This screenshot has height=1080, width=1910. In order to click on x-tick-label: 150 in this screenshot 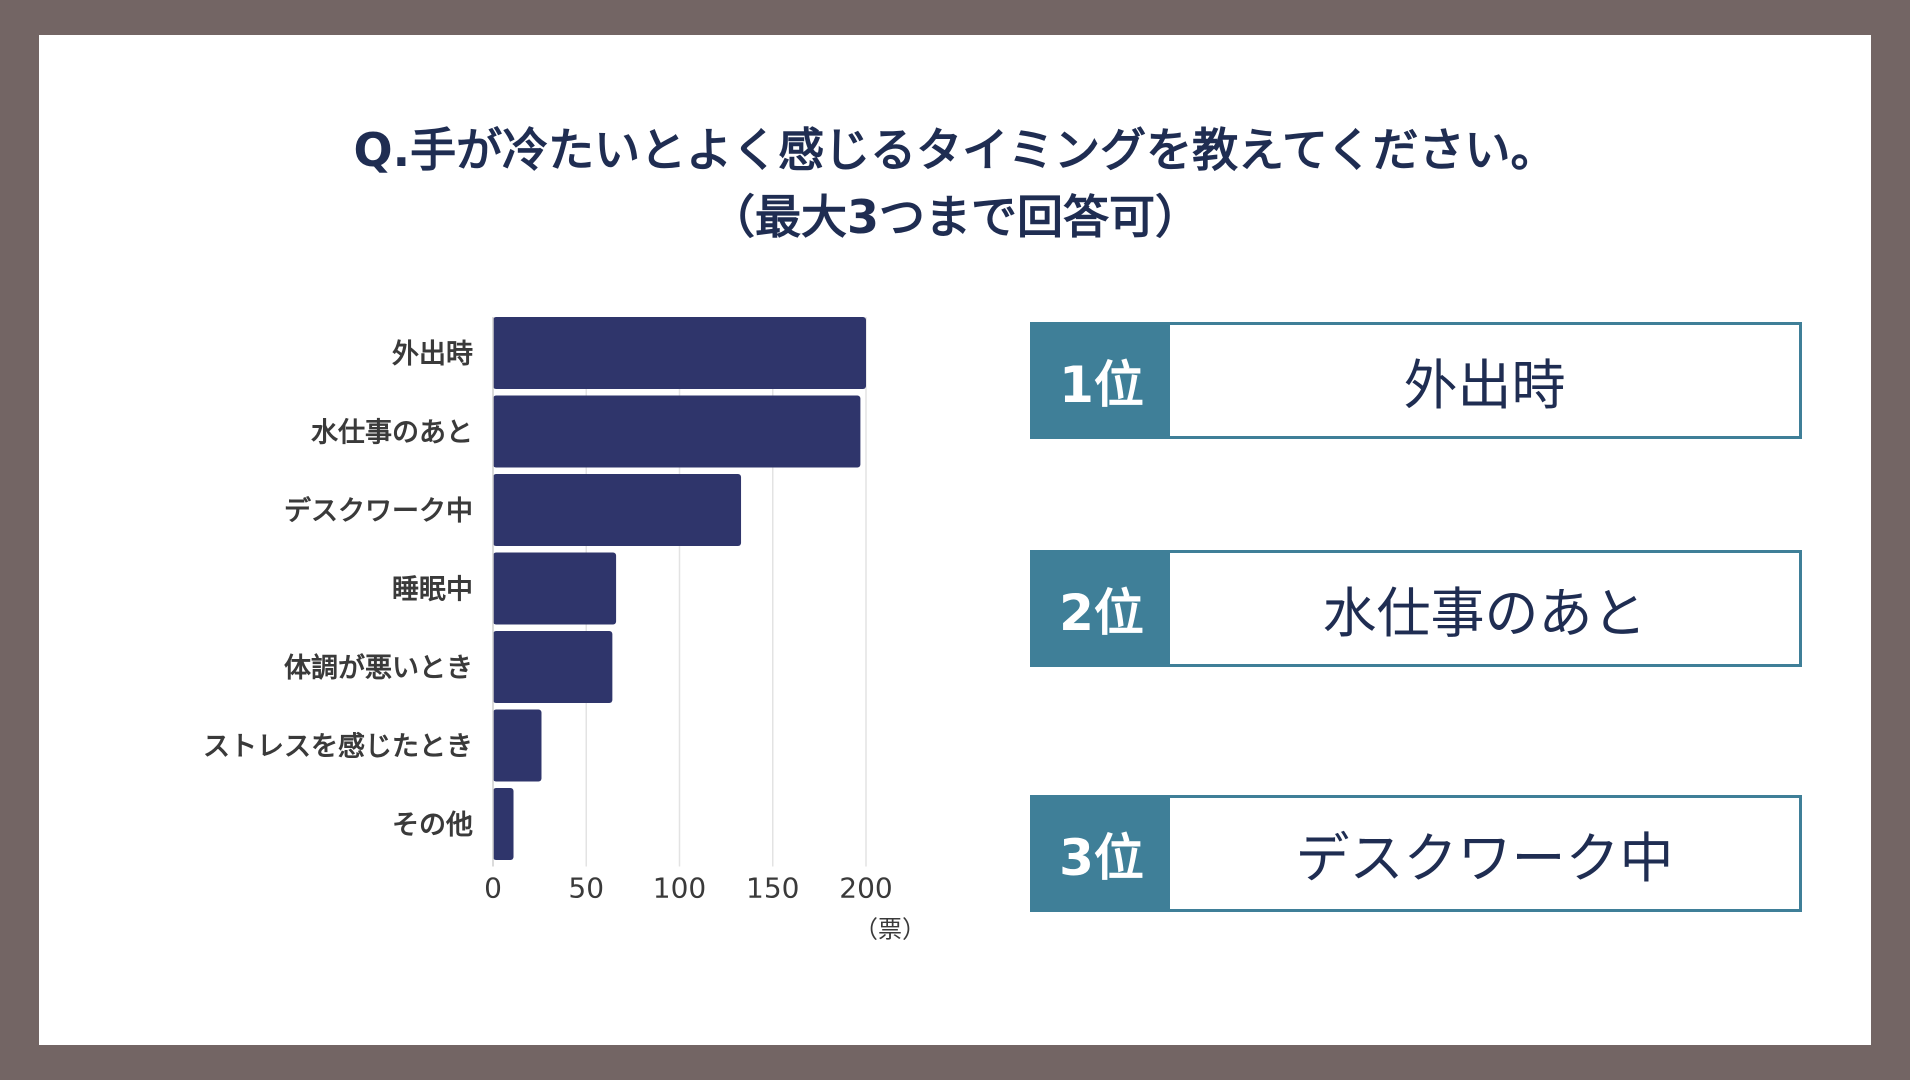, I will do `click(772, 888)`.